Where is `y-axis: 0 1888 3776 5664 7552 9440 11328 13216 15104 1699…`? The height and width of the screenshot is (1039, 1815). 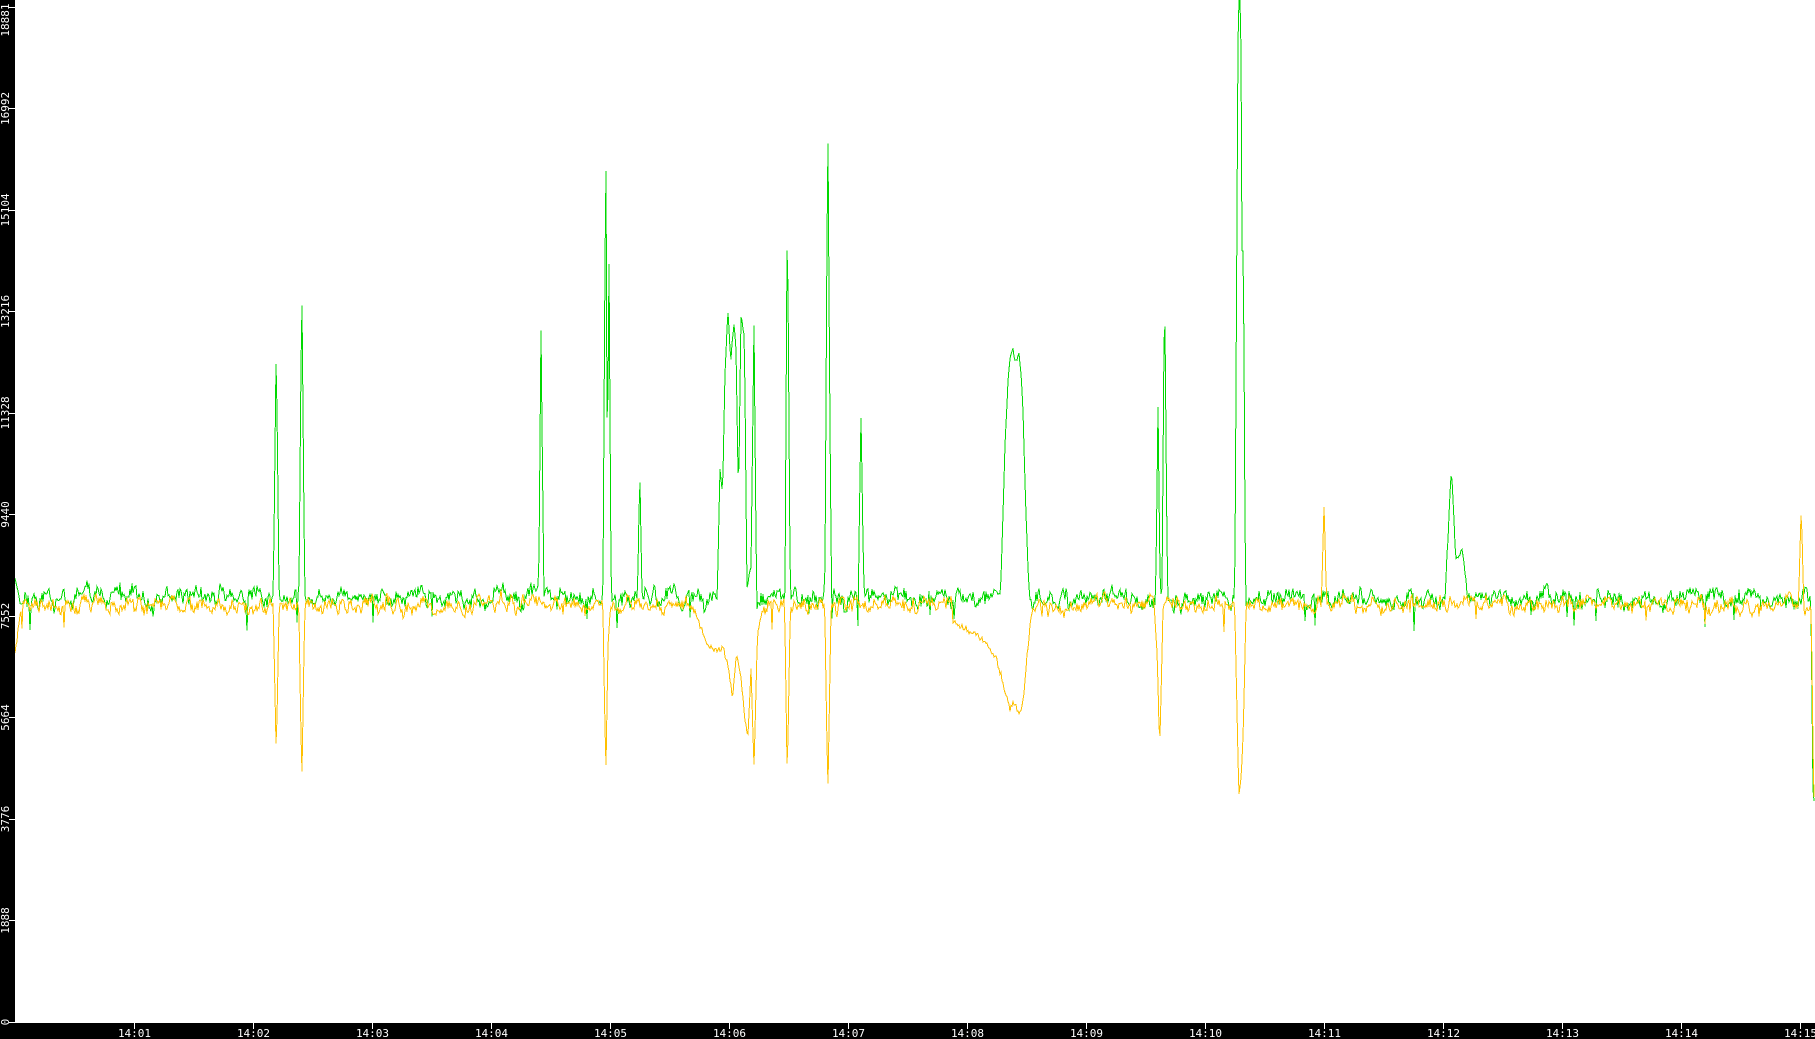 y-axis: 0 1888 3776 5664 7552 9440 11328 13216 15104 1699… is located at coordinates (7, 514).